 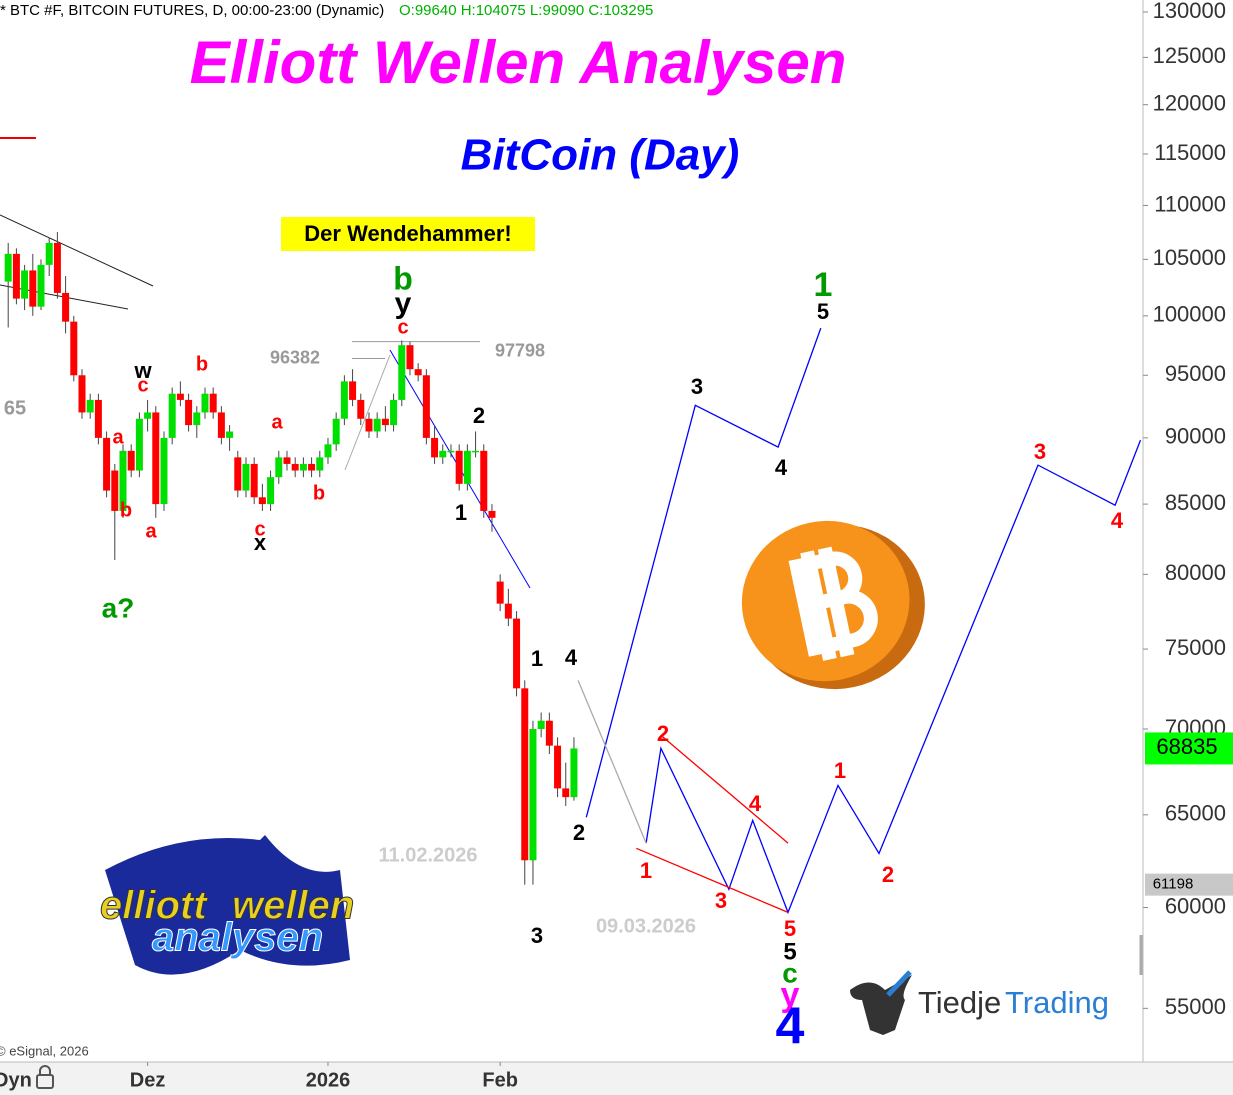 I want to click on last-price-box, so click(x=1189, y=748).